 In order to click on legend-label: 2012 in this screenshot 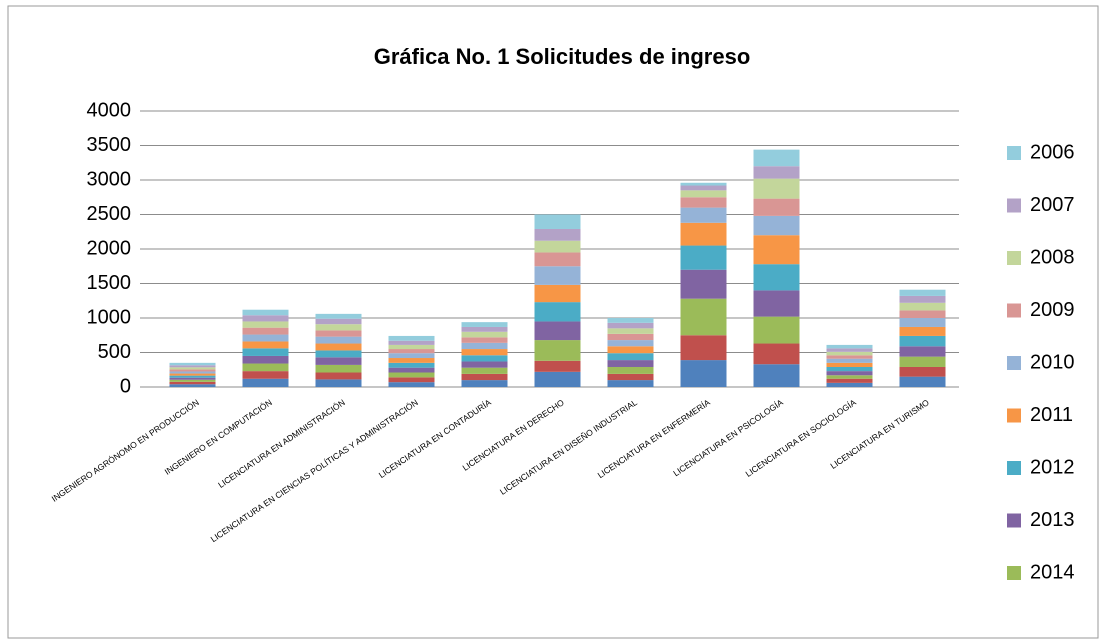, I will do `click(1052, 467)`.